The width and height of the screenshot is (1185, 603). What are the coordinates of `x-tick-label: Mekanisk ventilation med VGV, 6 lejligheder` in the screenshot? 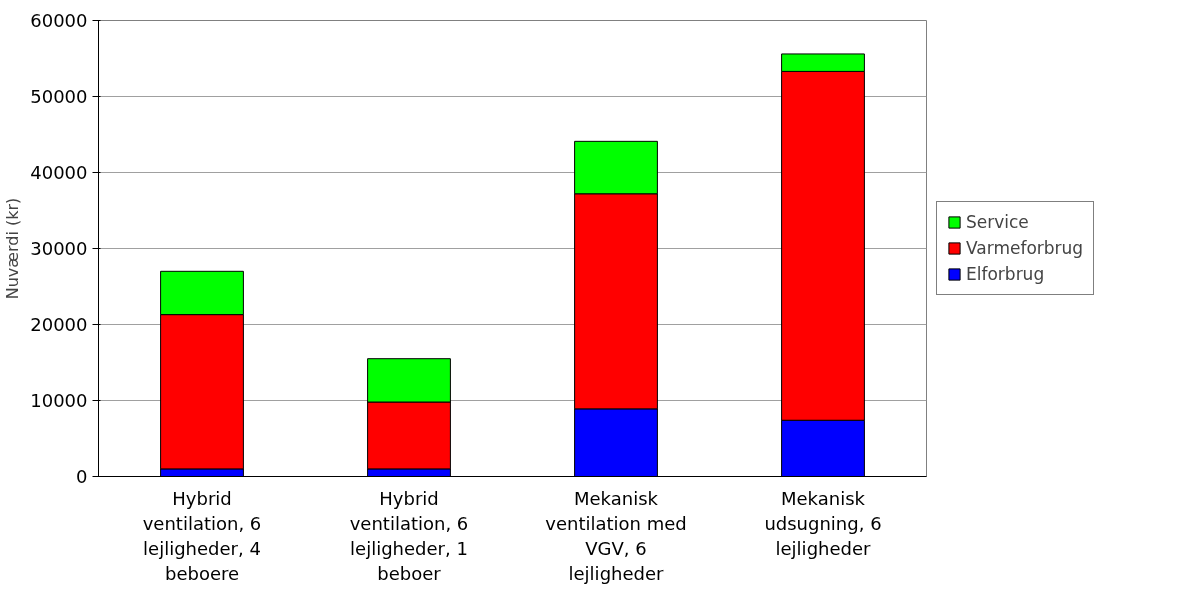 It's located at (616, 536).